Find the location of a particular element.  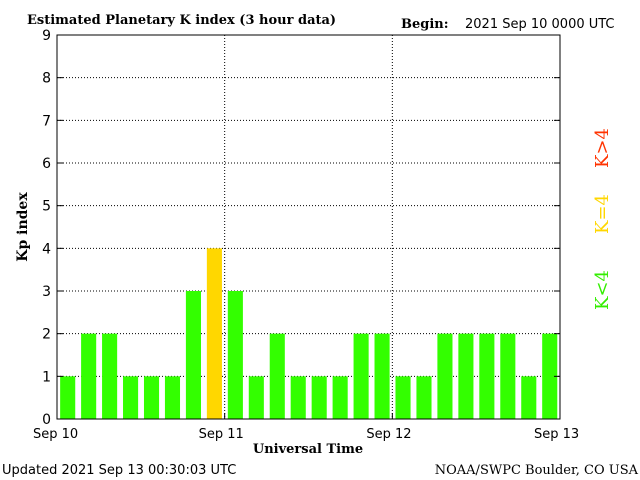

legend-k-below-4: K<4 is located at coordinates (602, 290).